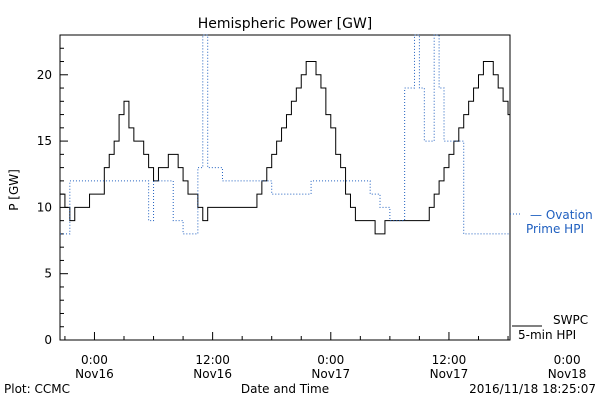  I want to click on legend-swpc-line2: 5-min HPI, so click(547, 335).